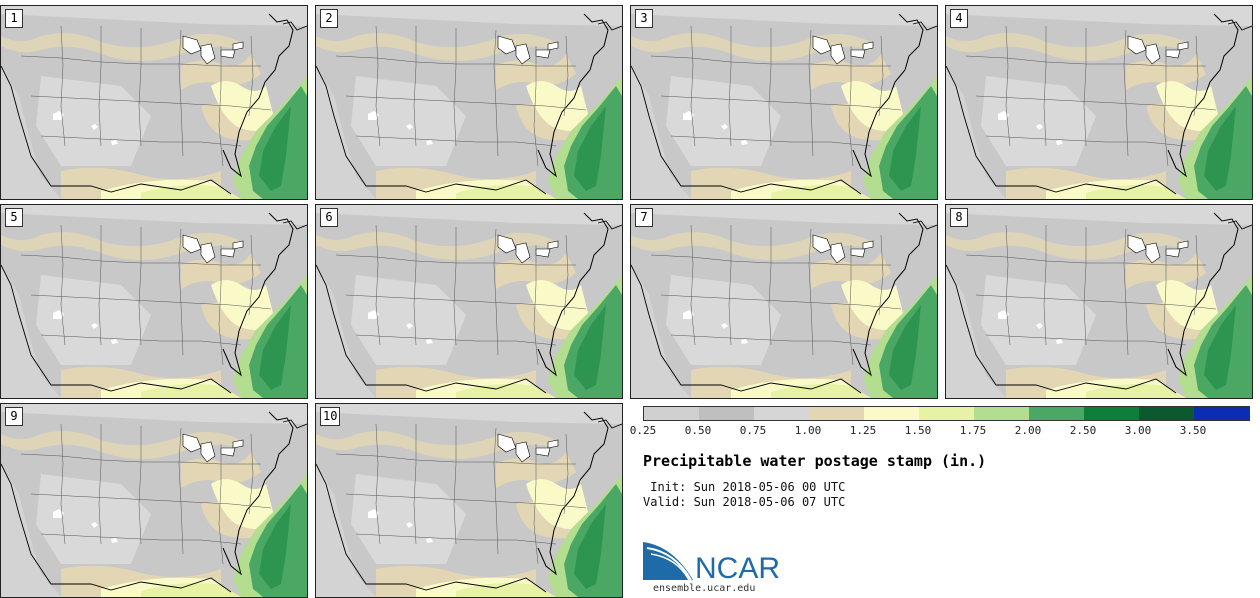 Image resolution: width=1260 pixels, height=598 pixels. I want to click on panel-label: 4, so click(959, 18).